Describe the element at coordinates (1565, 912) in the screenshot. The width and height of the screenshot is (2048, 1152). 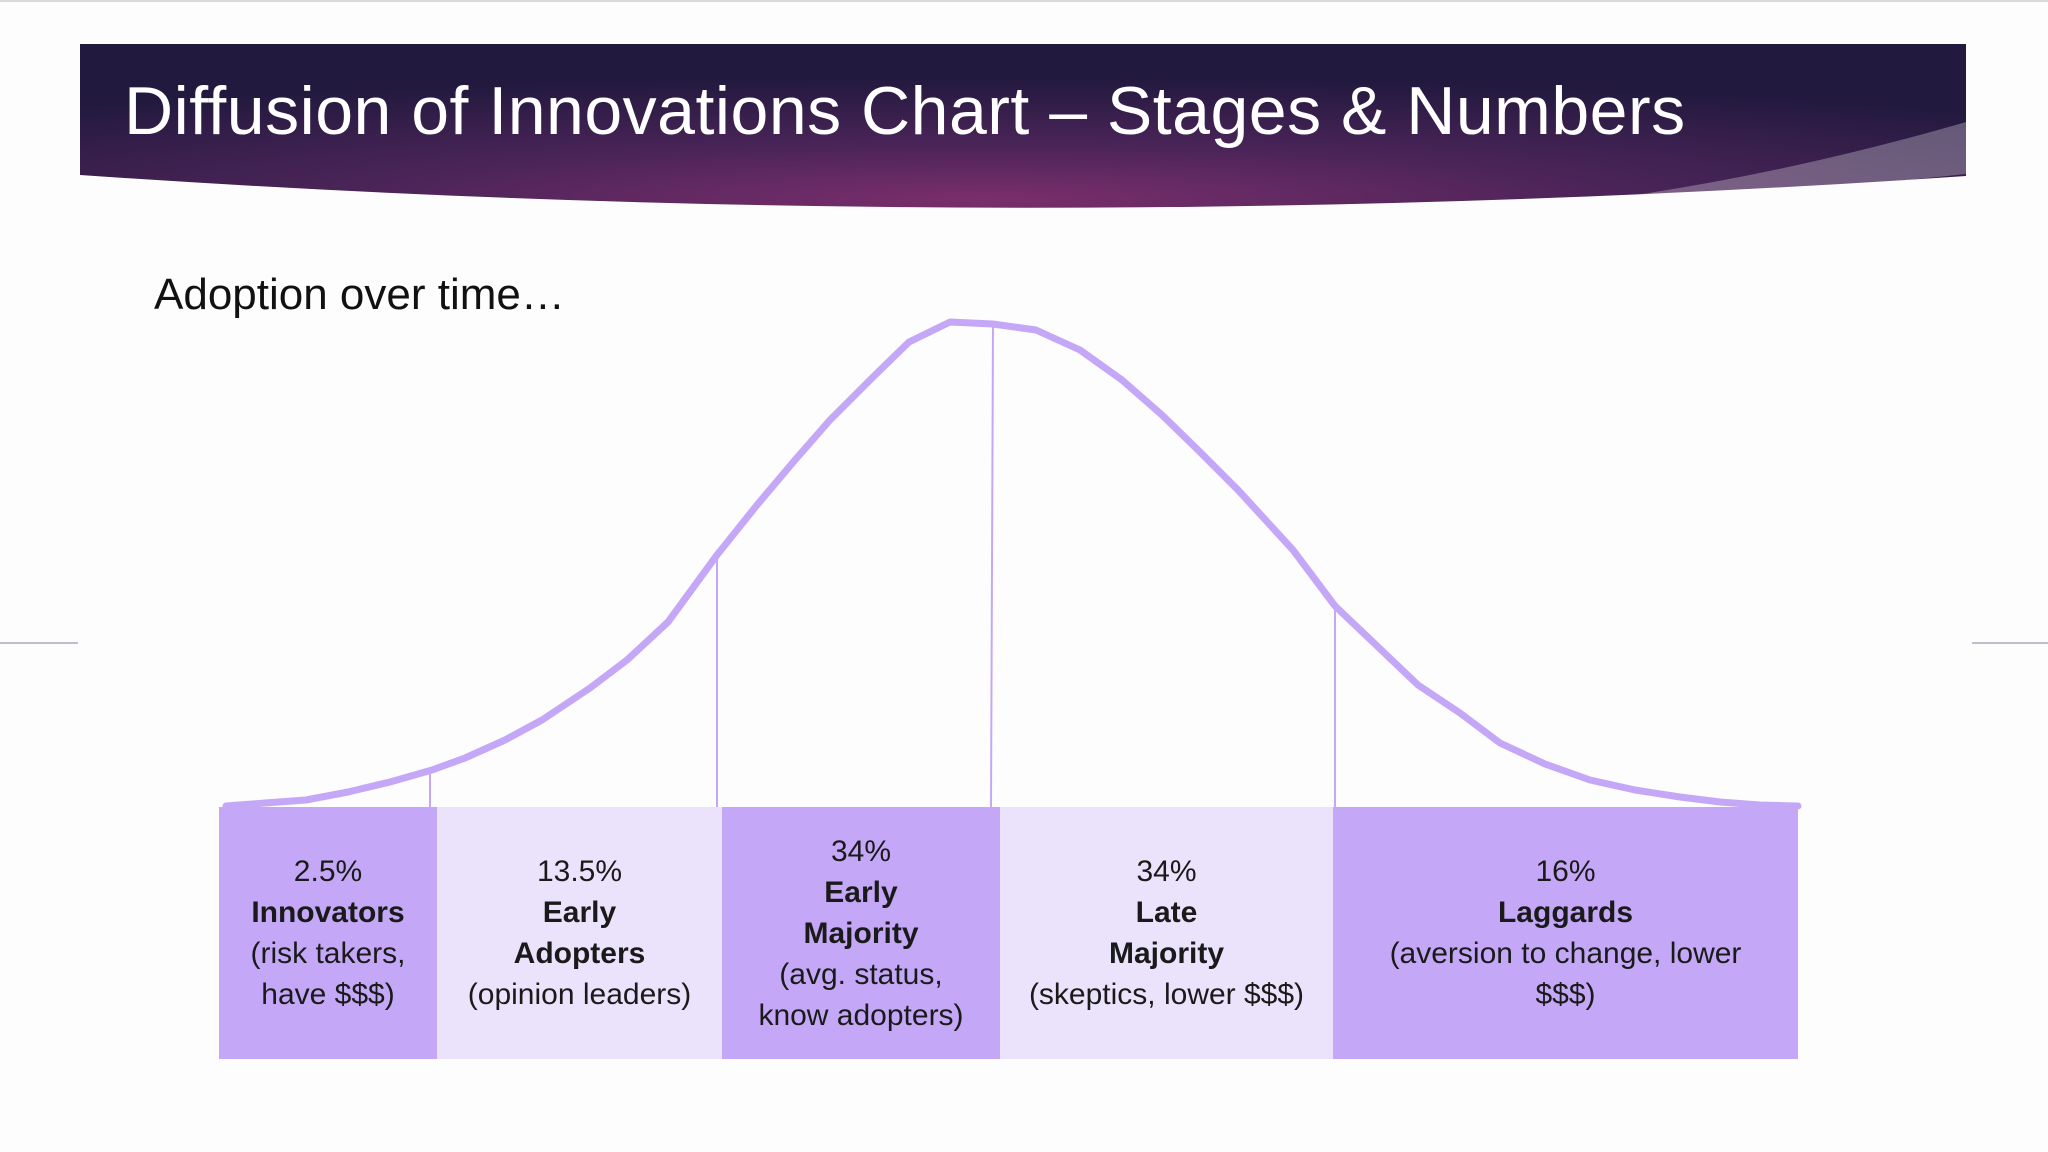
I see `segment-name: Laggards` at that location.